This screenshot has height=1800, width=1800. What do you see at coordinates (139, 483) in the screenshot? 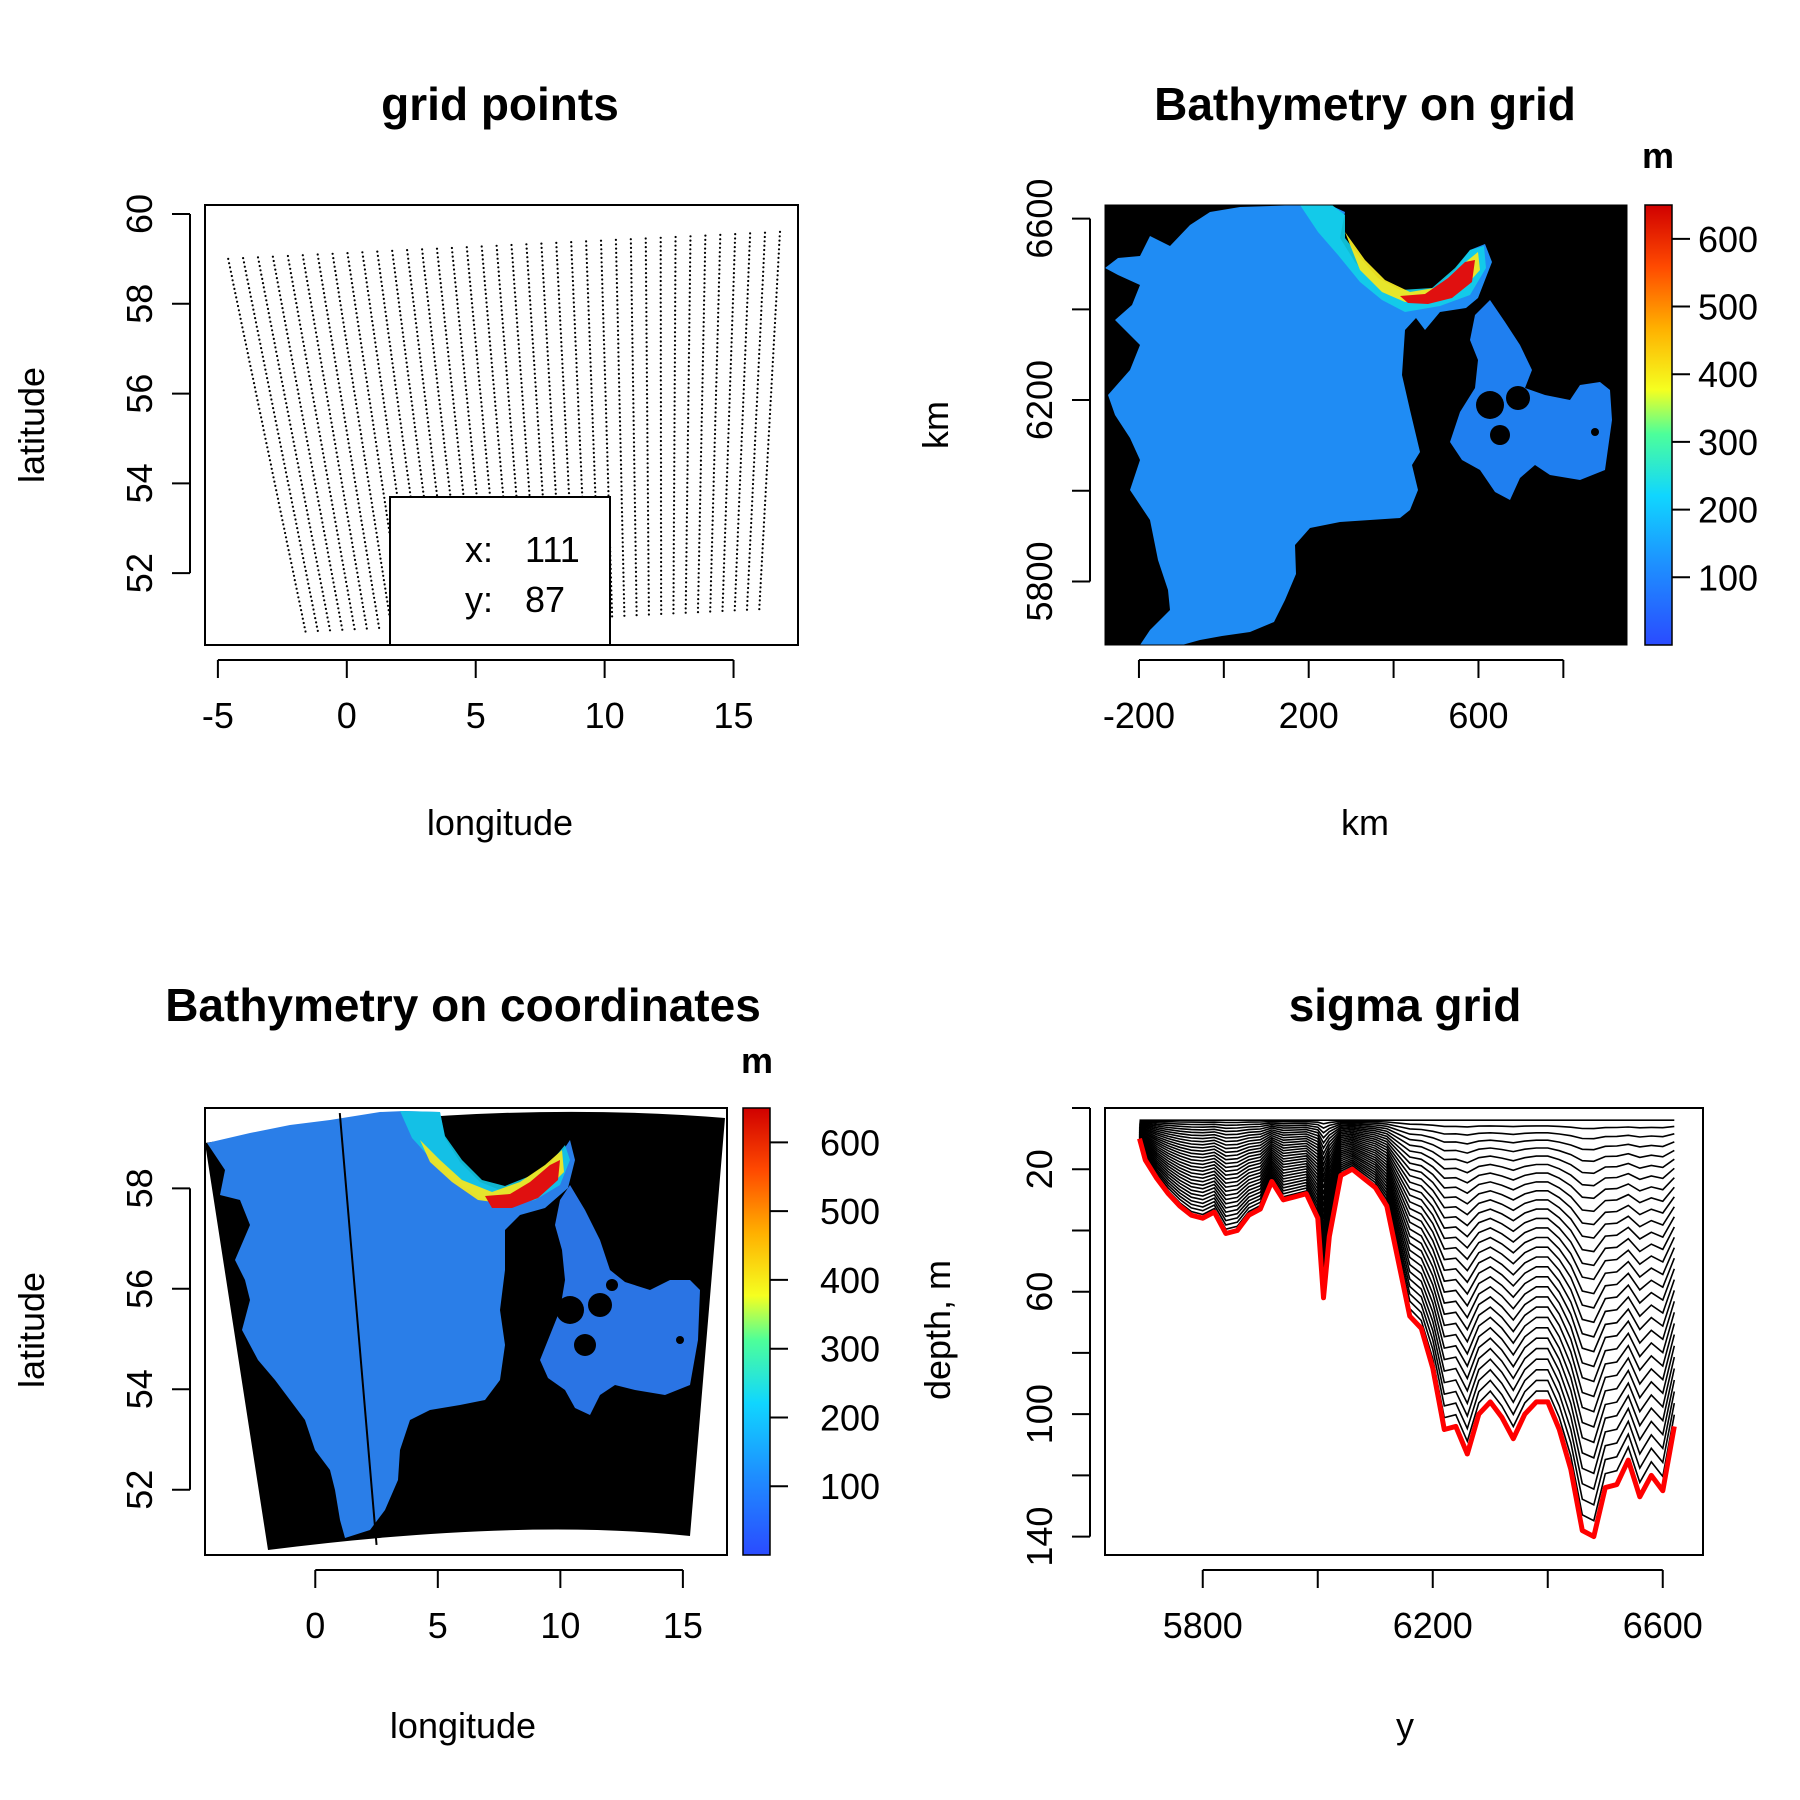
I see `y-tick-label: 54` at bounding box center [139, 483].